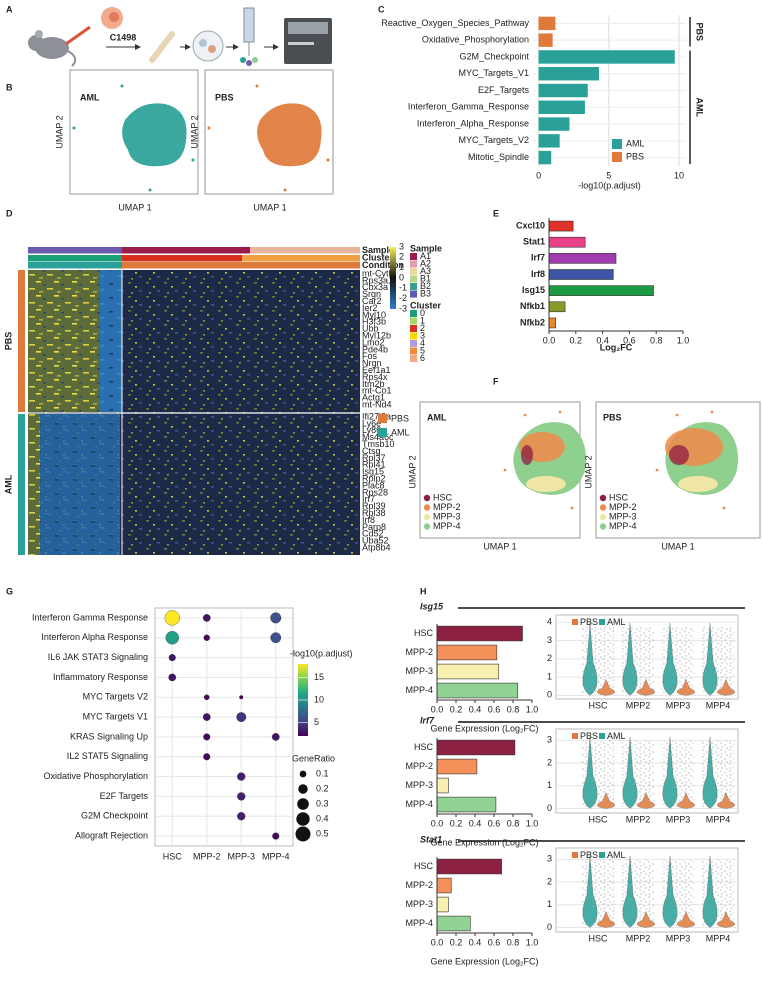 Image resolution: width=762 pixels, height=999 pixels. I want to click on category-label: Stat1, so click(534, 242).